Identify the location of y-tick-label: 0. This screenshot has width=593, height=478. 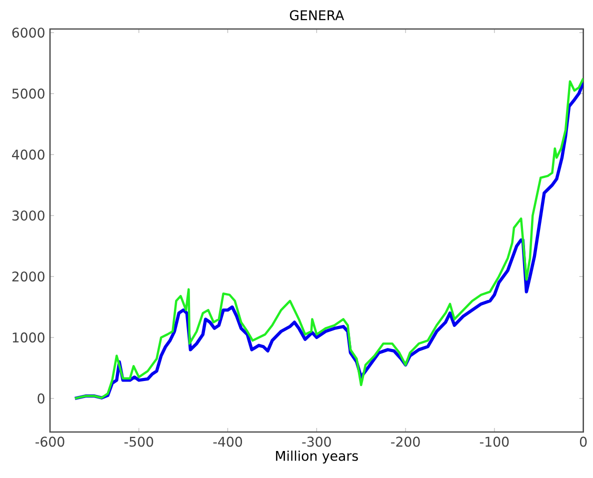
(41, 398).